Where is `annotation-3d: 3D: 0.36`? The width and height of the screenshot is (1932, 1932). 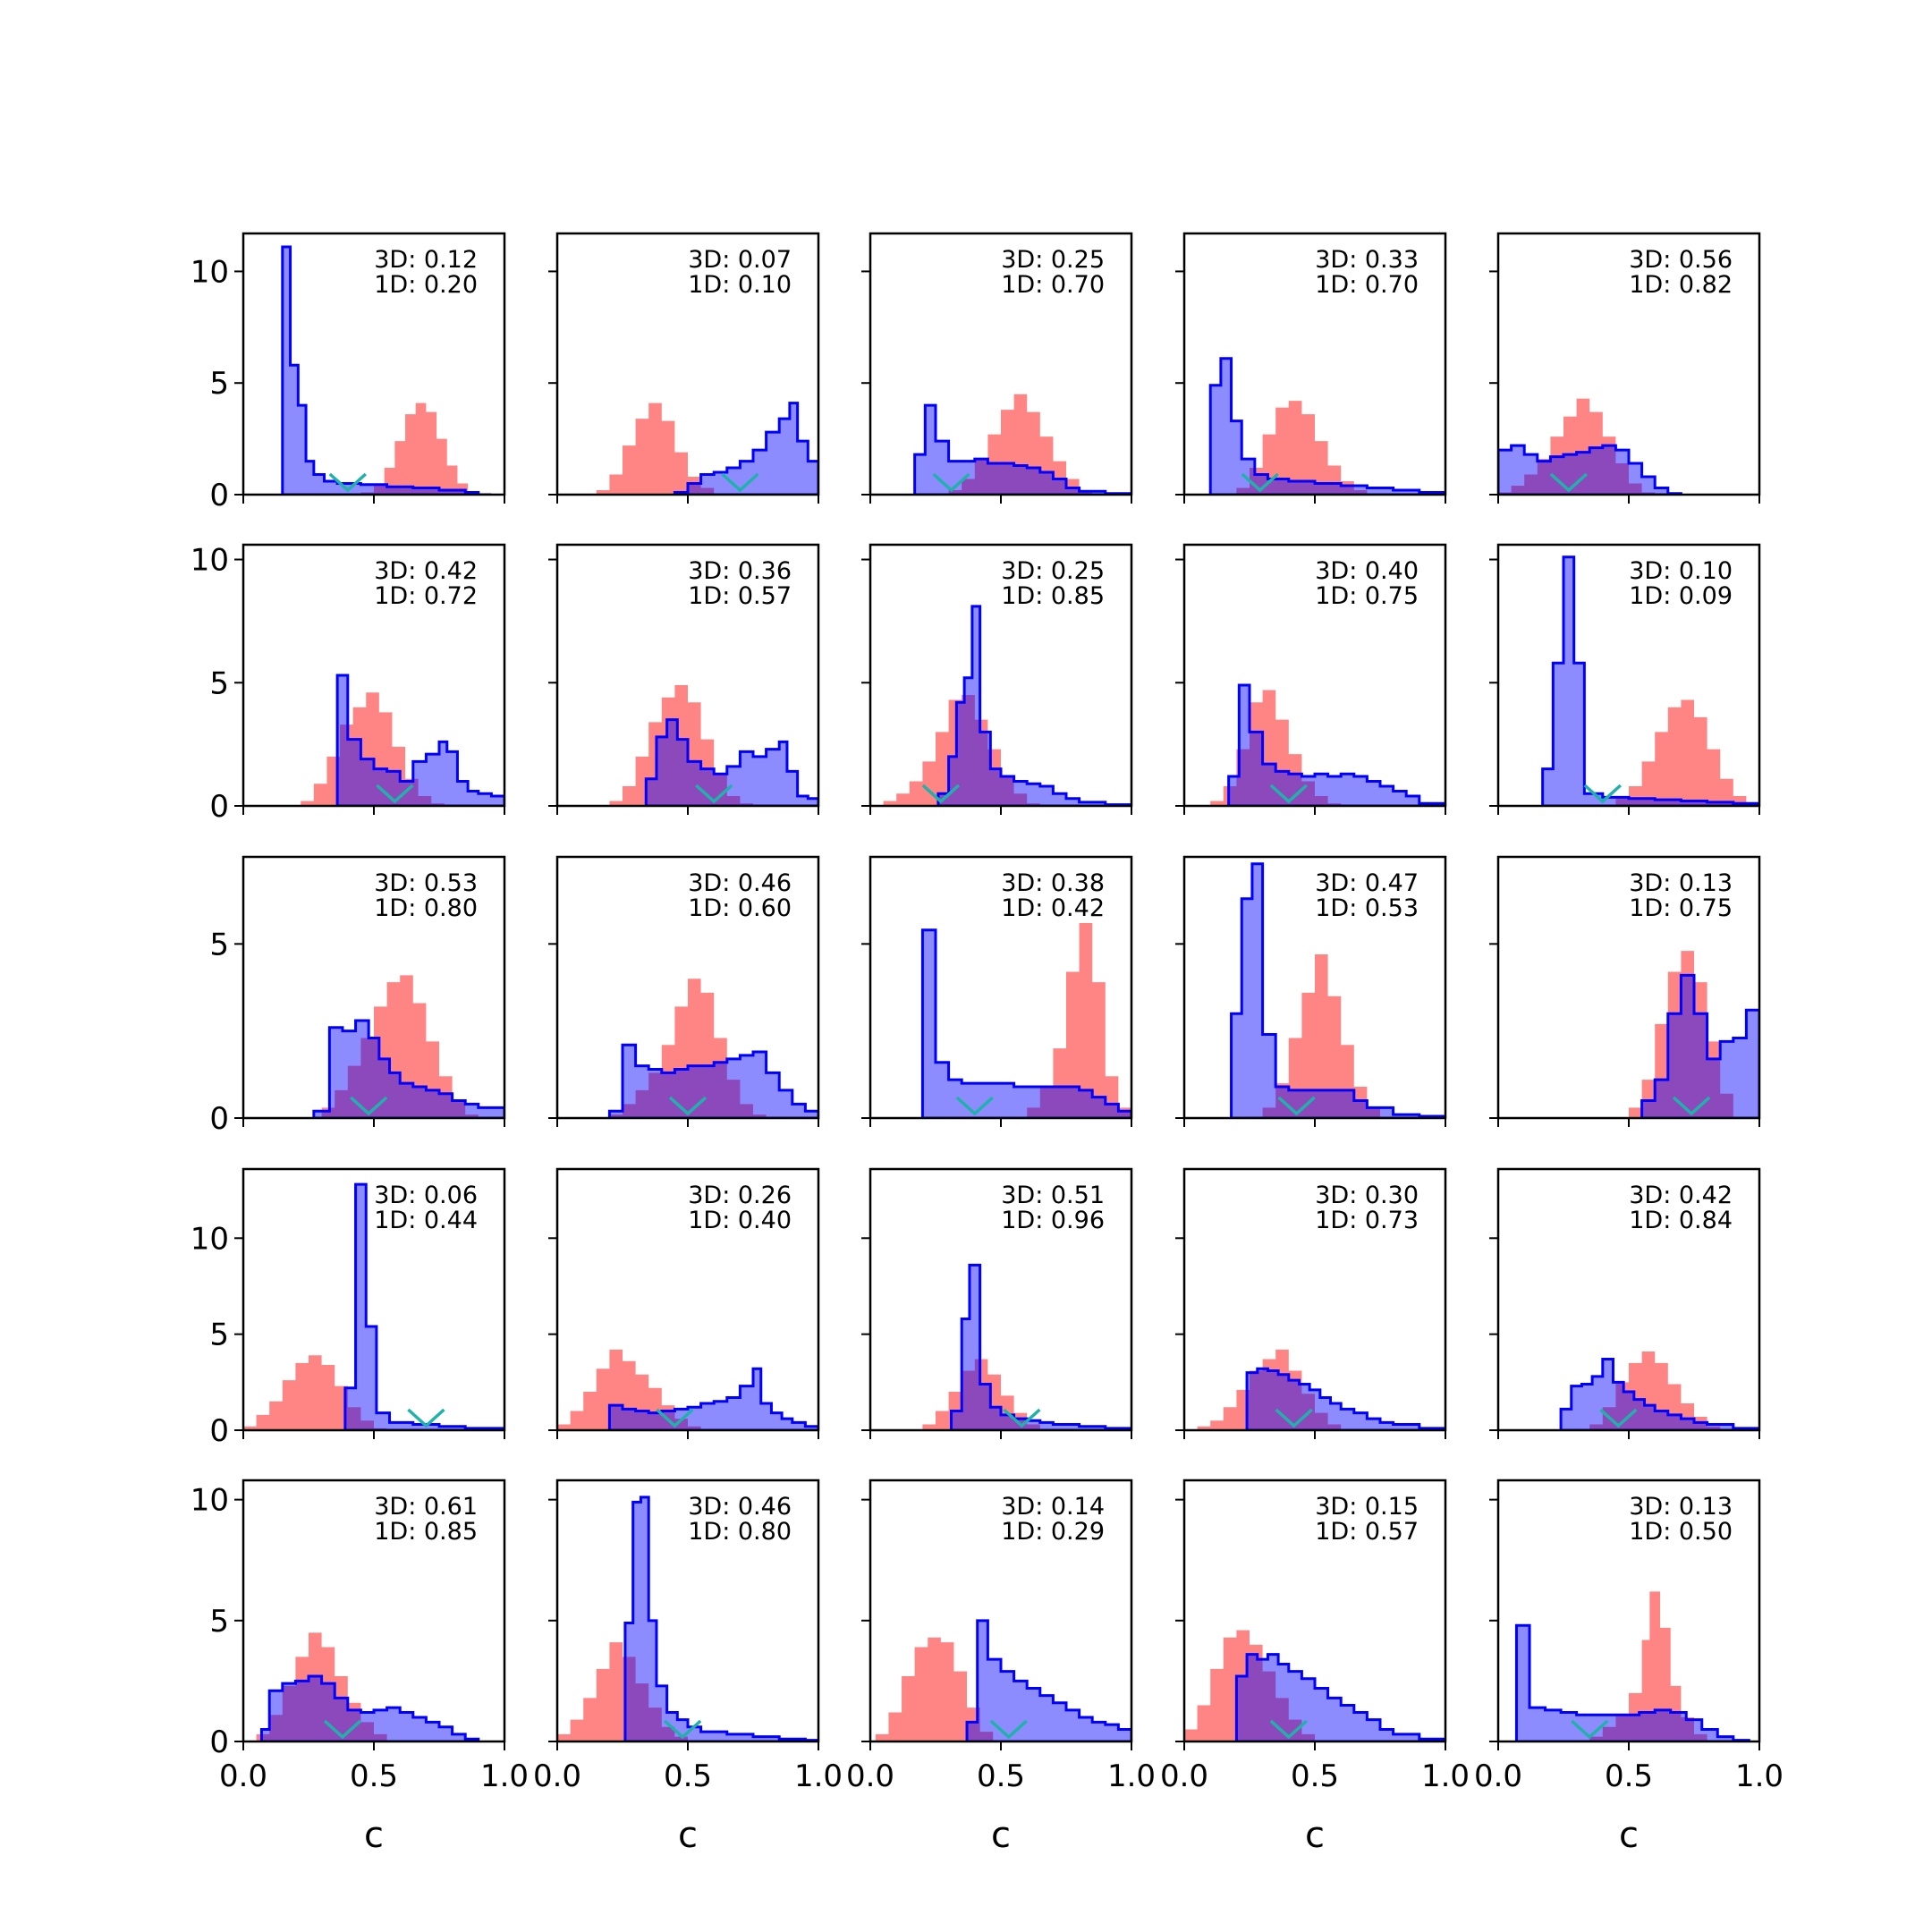
annotation-3d: 3D: 0.36 is located at coordinates (740, 571).